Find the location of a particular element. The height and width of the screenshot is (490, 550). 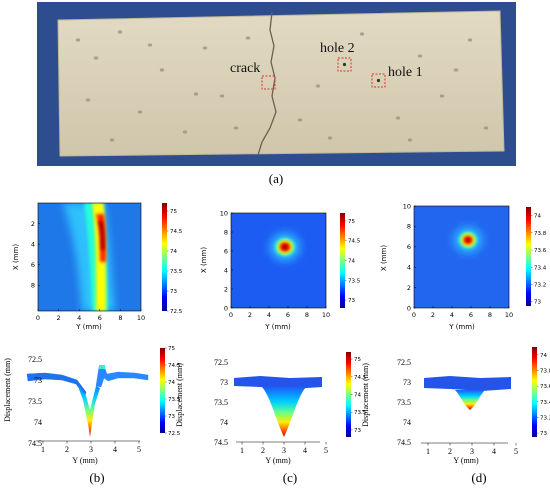

hole2-dot is located at coordinates (344, 64).